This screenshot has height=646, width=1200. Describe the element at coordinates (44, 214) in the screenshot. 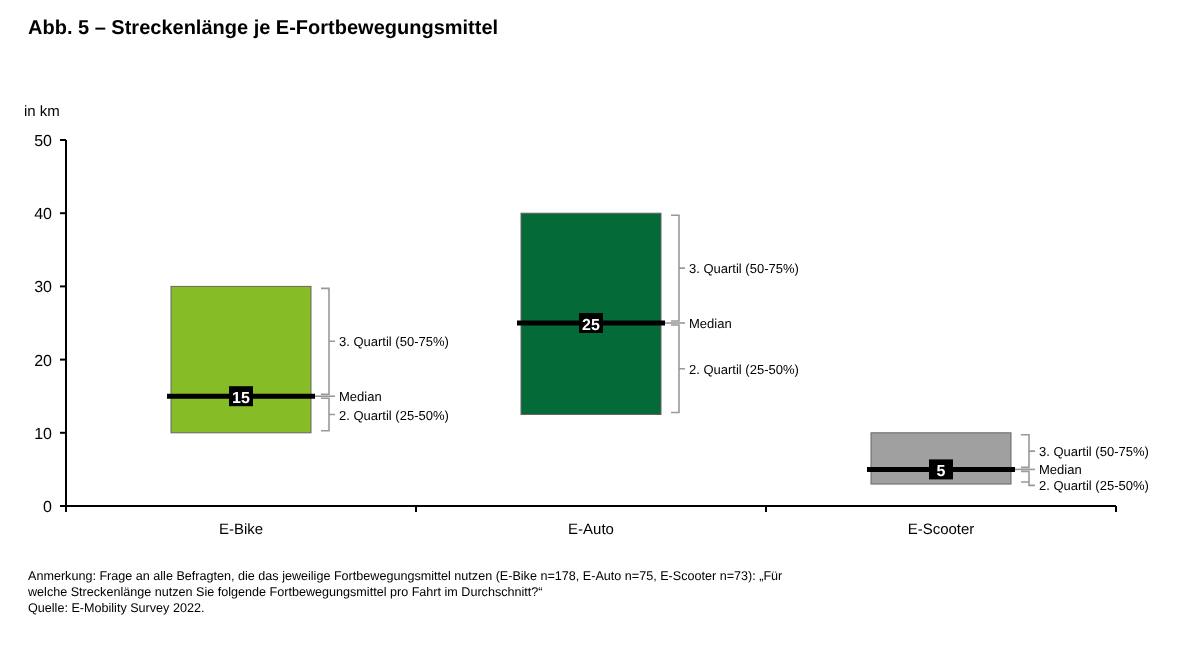

I see `y-tick-label: 40` at that location.